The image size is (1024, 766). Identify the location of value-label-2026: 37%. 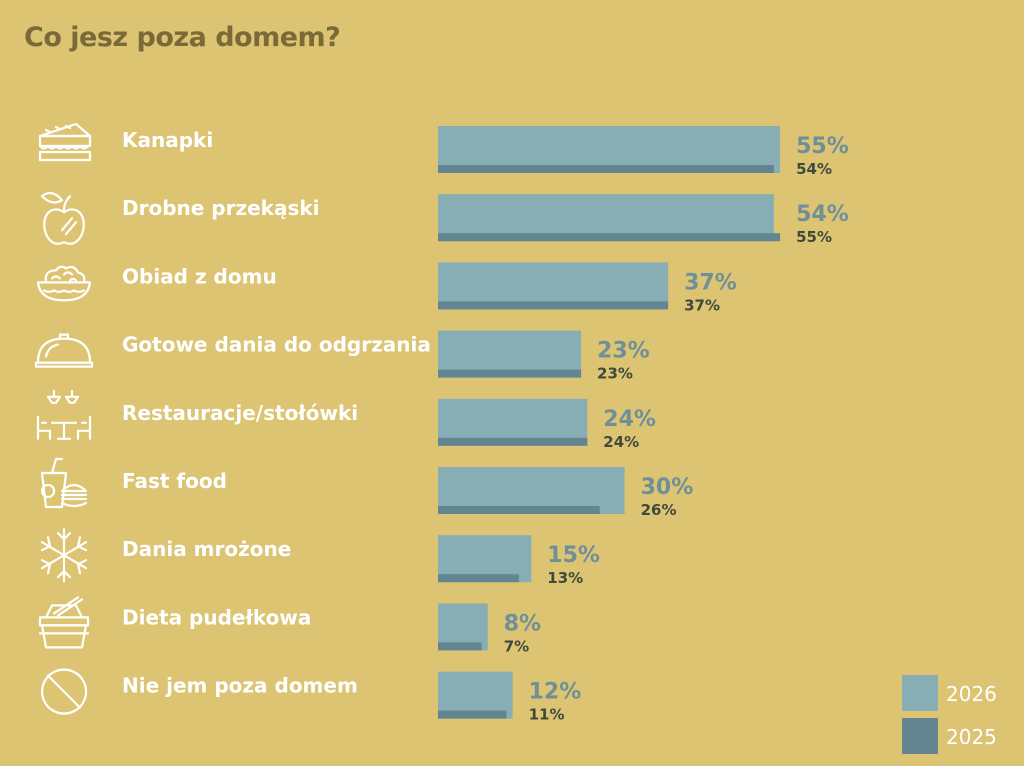
(710, 282).